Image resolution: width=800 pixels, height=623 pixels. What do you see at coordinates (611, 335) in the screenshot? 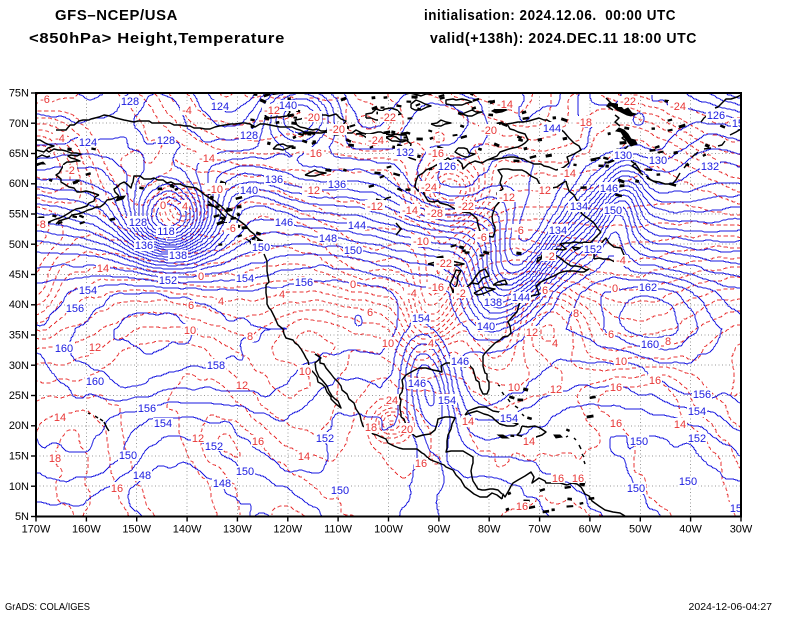
I see `svg-text: 6` at bounding box center [611, 335].